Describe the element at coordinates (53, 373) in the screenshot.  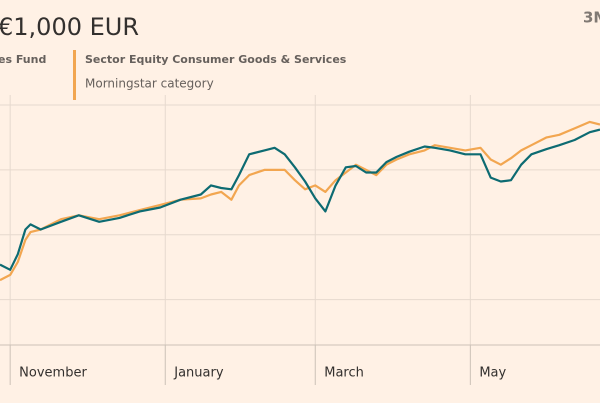
I see `x-tick-label: November` at that location.